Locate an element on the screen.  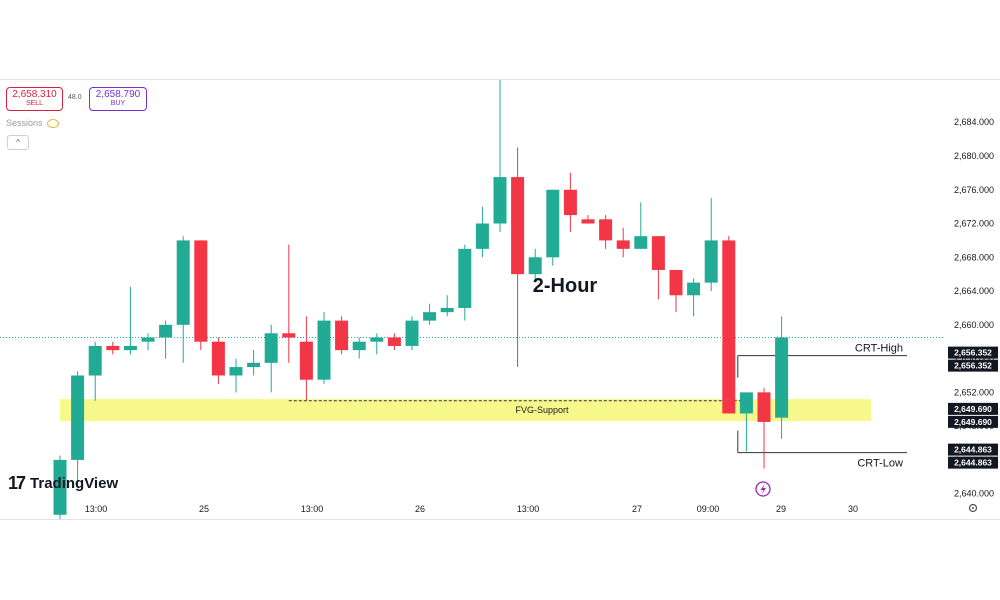
y-axis-tick-label: 2,676.000 is located at coordinates (974, 190).